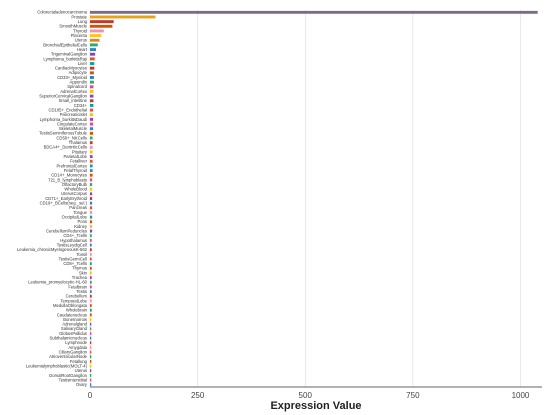 The width and height of the screenshot is (550, 415). Describe the element at coordinates (81, 226) in the screenshot. I see `category-label: Kidney` at that location.